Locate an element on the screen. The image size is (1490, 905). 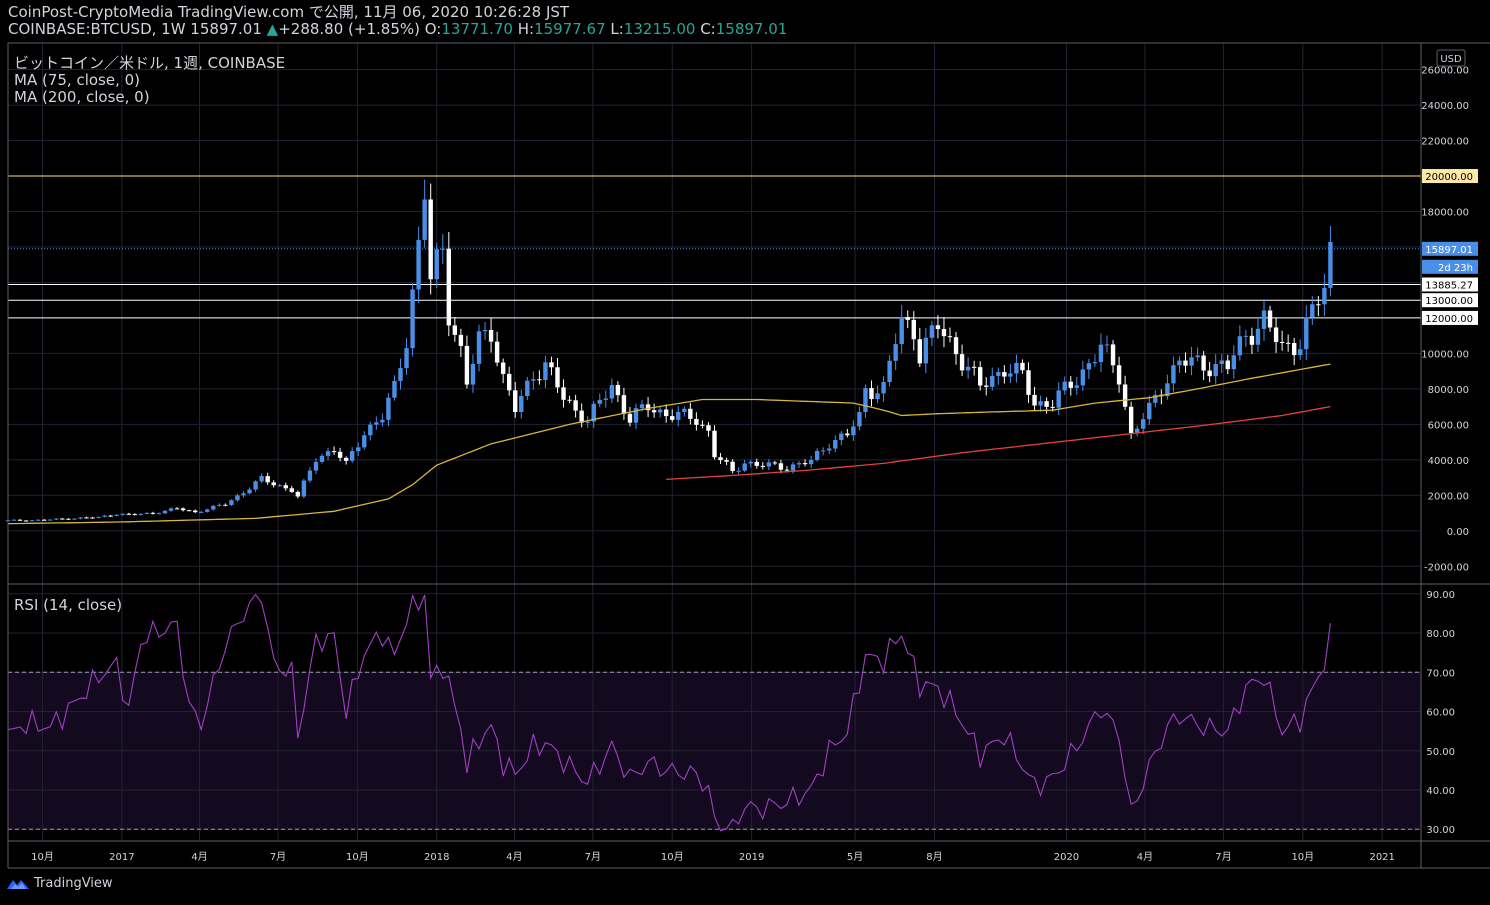
rsi-axis: 30.00 40.00 50.00 60.00 70.00 80.00 90.00 is located at coordinates (1440, 713).